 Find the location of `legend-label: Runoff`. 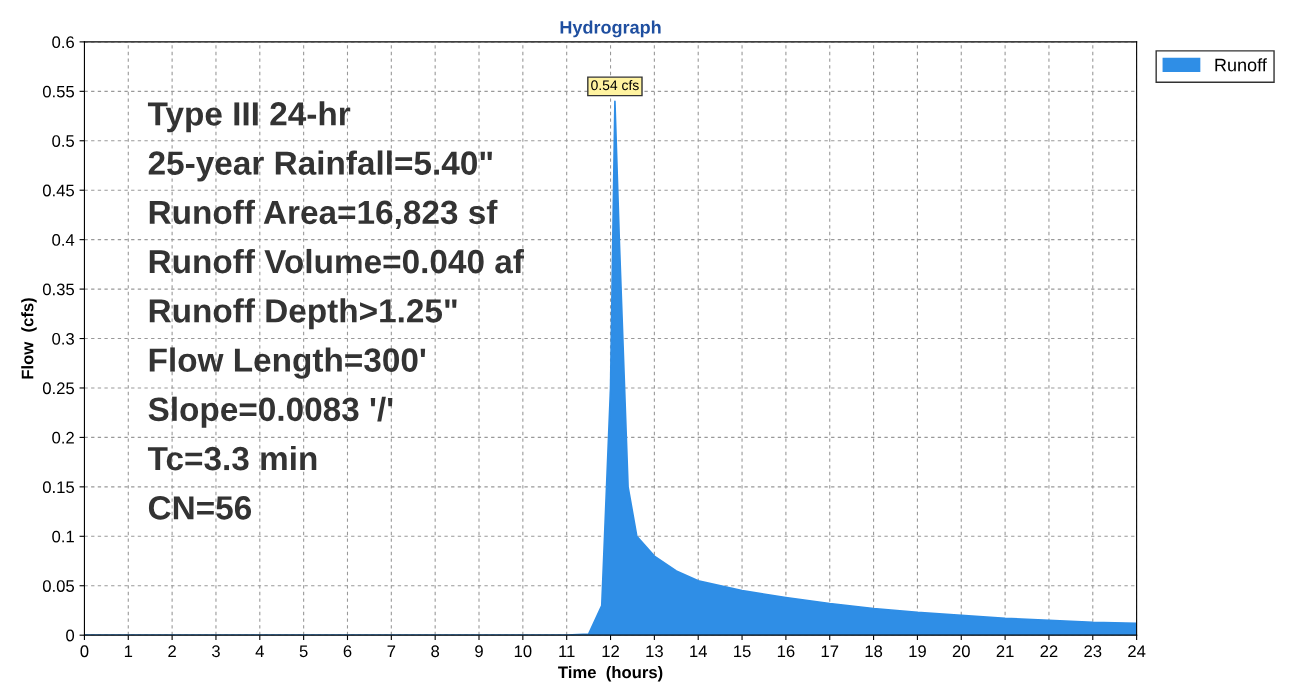

legend-label: Runoff is located at coordinates (1241, 65).